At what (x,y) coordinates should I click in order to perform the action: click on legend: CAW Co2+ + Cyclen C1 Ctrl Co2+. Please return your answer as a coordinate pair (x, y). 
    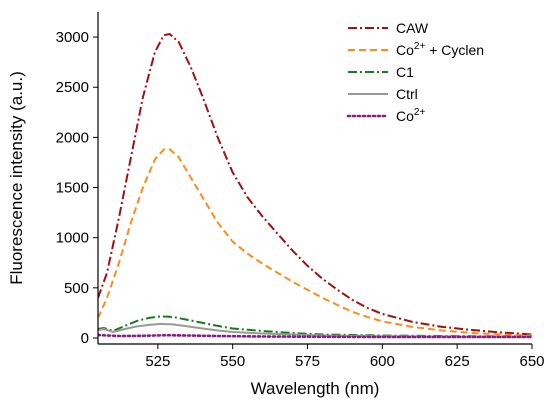
    Looking at the image, I should click on (415, 72).